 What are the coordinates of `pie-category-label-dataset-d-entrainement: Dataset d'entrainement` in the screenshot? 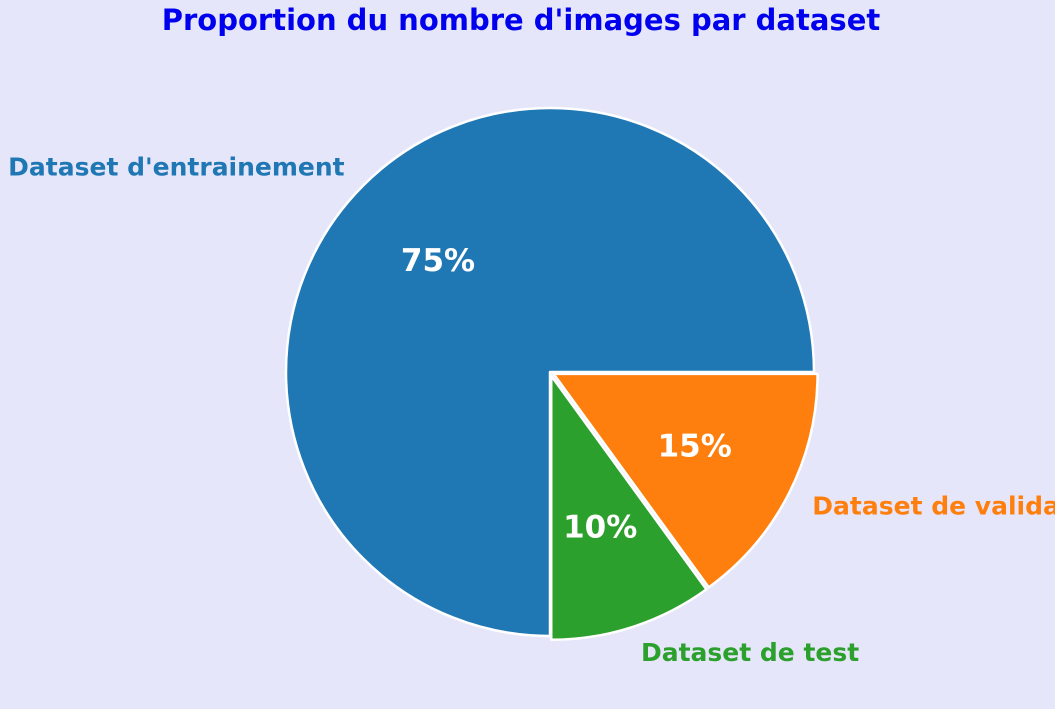 It's located at (176, 167).